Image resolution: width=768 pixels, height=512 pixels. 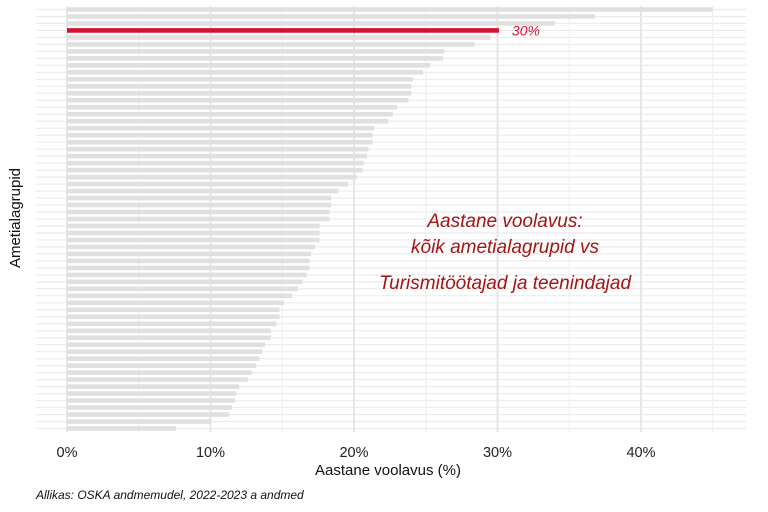 What do you see at coordinates (15, 218) in the screenshot?
I see `y-axis-title: Ametialagrupid` at bounding box center [15, 218].